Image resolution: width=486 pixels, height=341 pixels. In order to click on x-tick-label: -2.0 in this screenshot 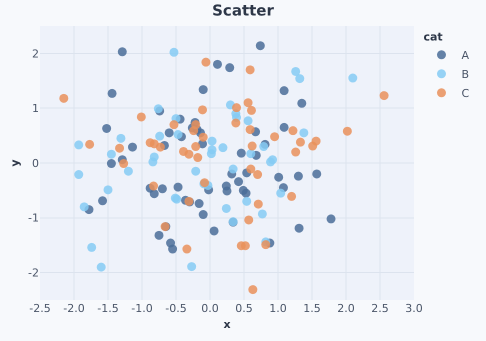, I will do `click(74, 308)`.